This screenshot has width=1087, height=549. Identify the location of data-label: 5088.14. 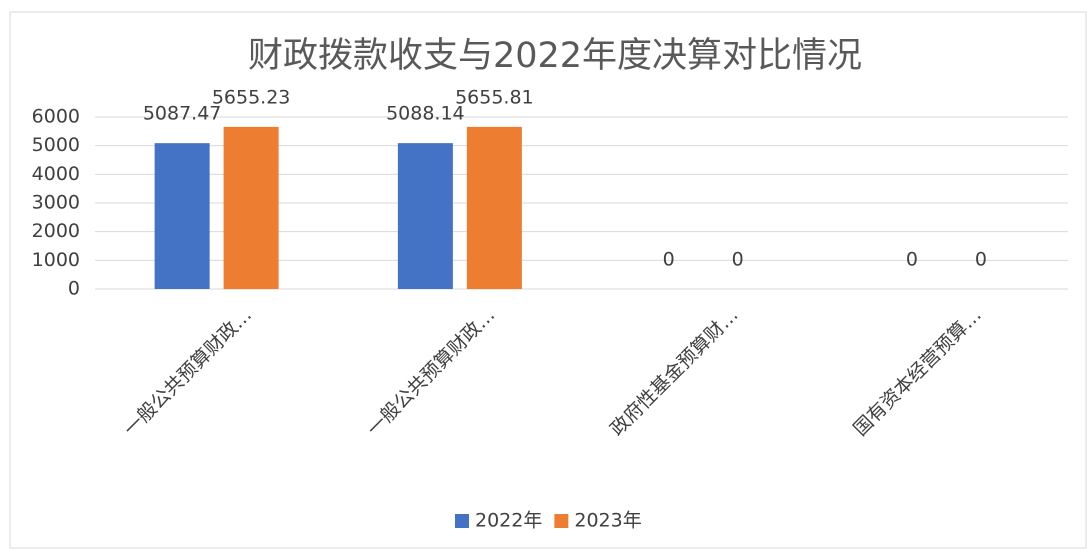
(425, 114).